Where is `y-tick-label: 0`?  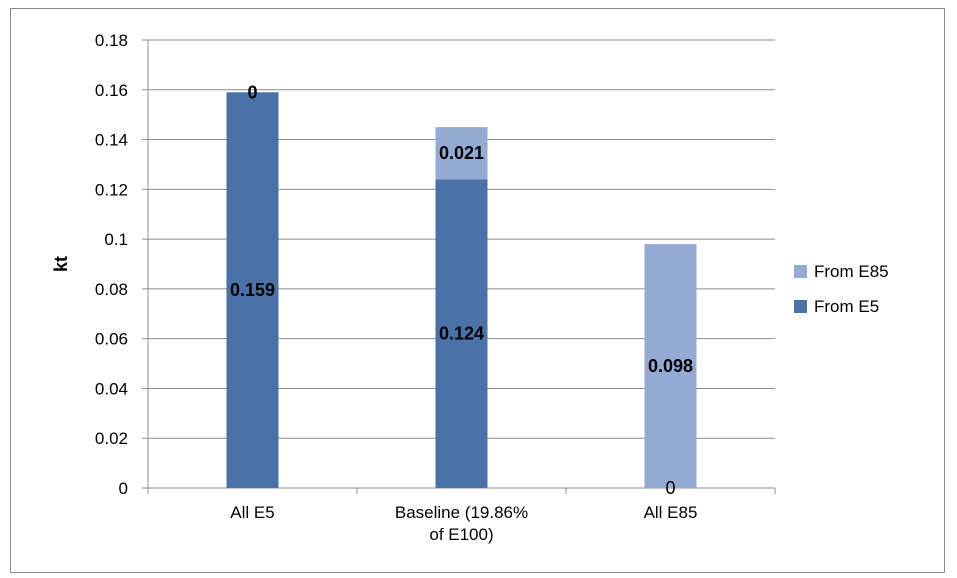 y-tick-label: 0 is located at coordinates (123, 488).